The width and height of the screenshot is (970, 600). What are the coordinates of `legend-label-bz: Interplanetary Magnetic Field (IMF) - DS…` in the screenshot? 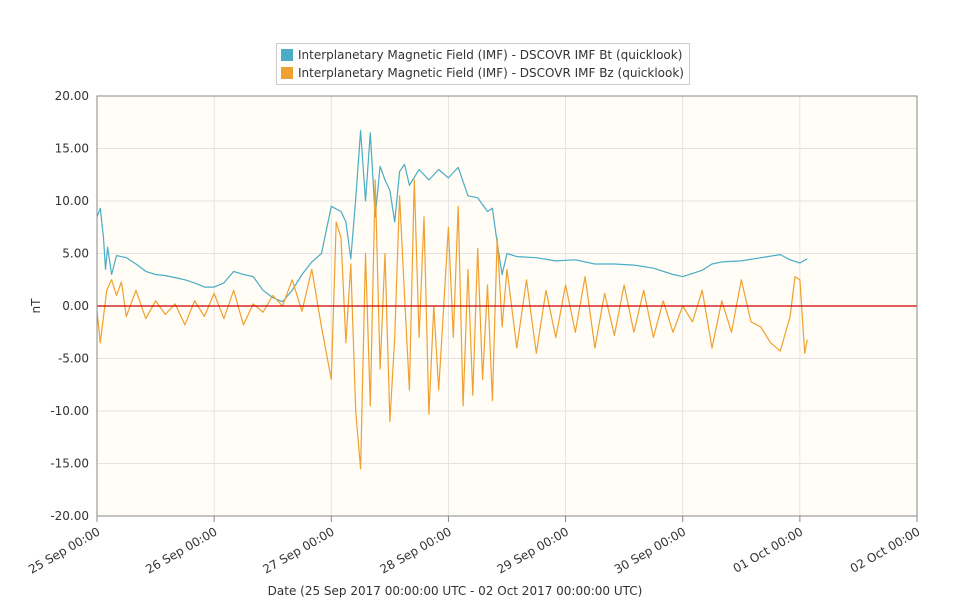 It's located at (491, 73).